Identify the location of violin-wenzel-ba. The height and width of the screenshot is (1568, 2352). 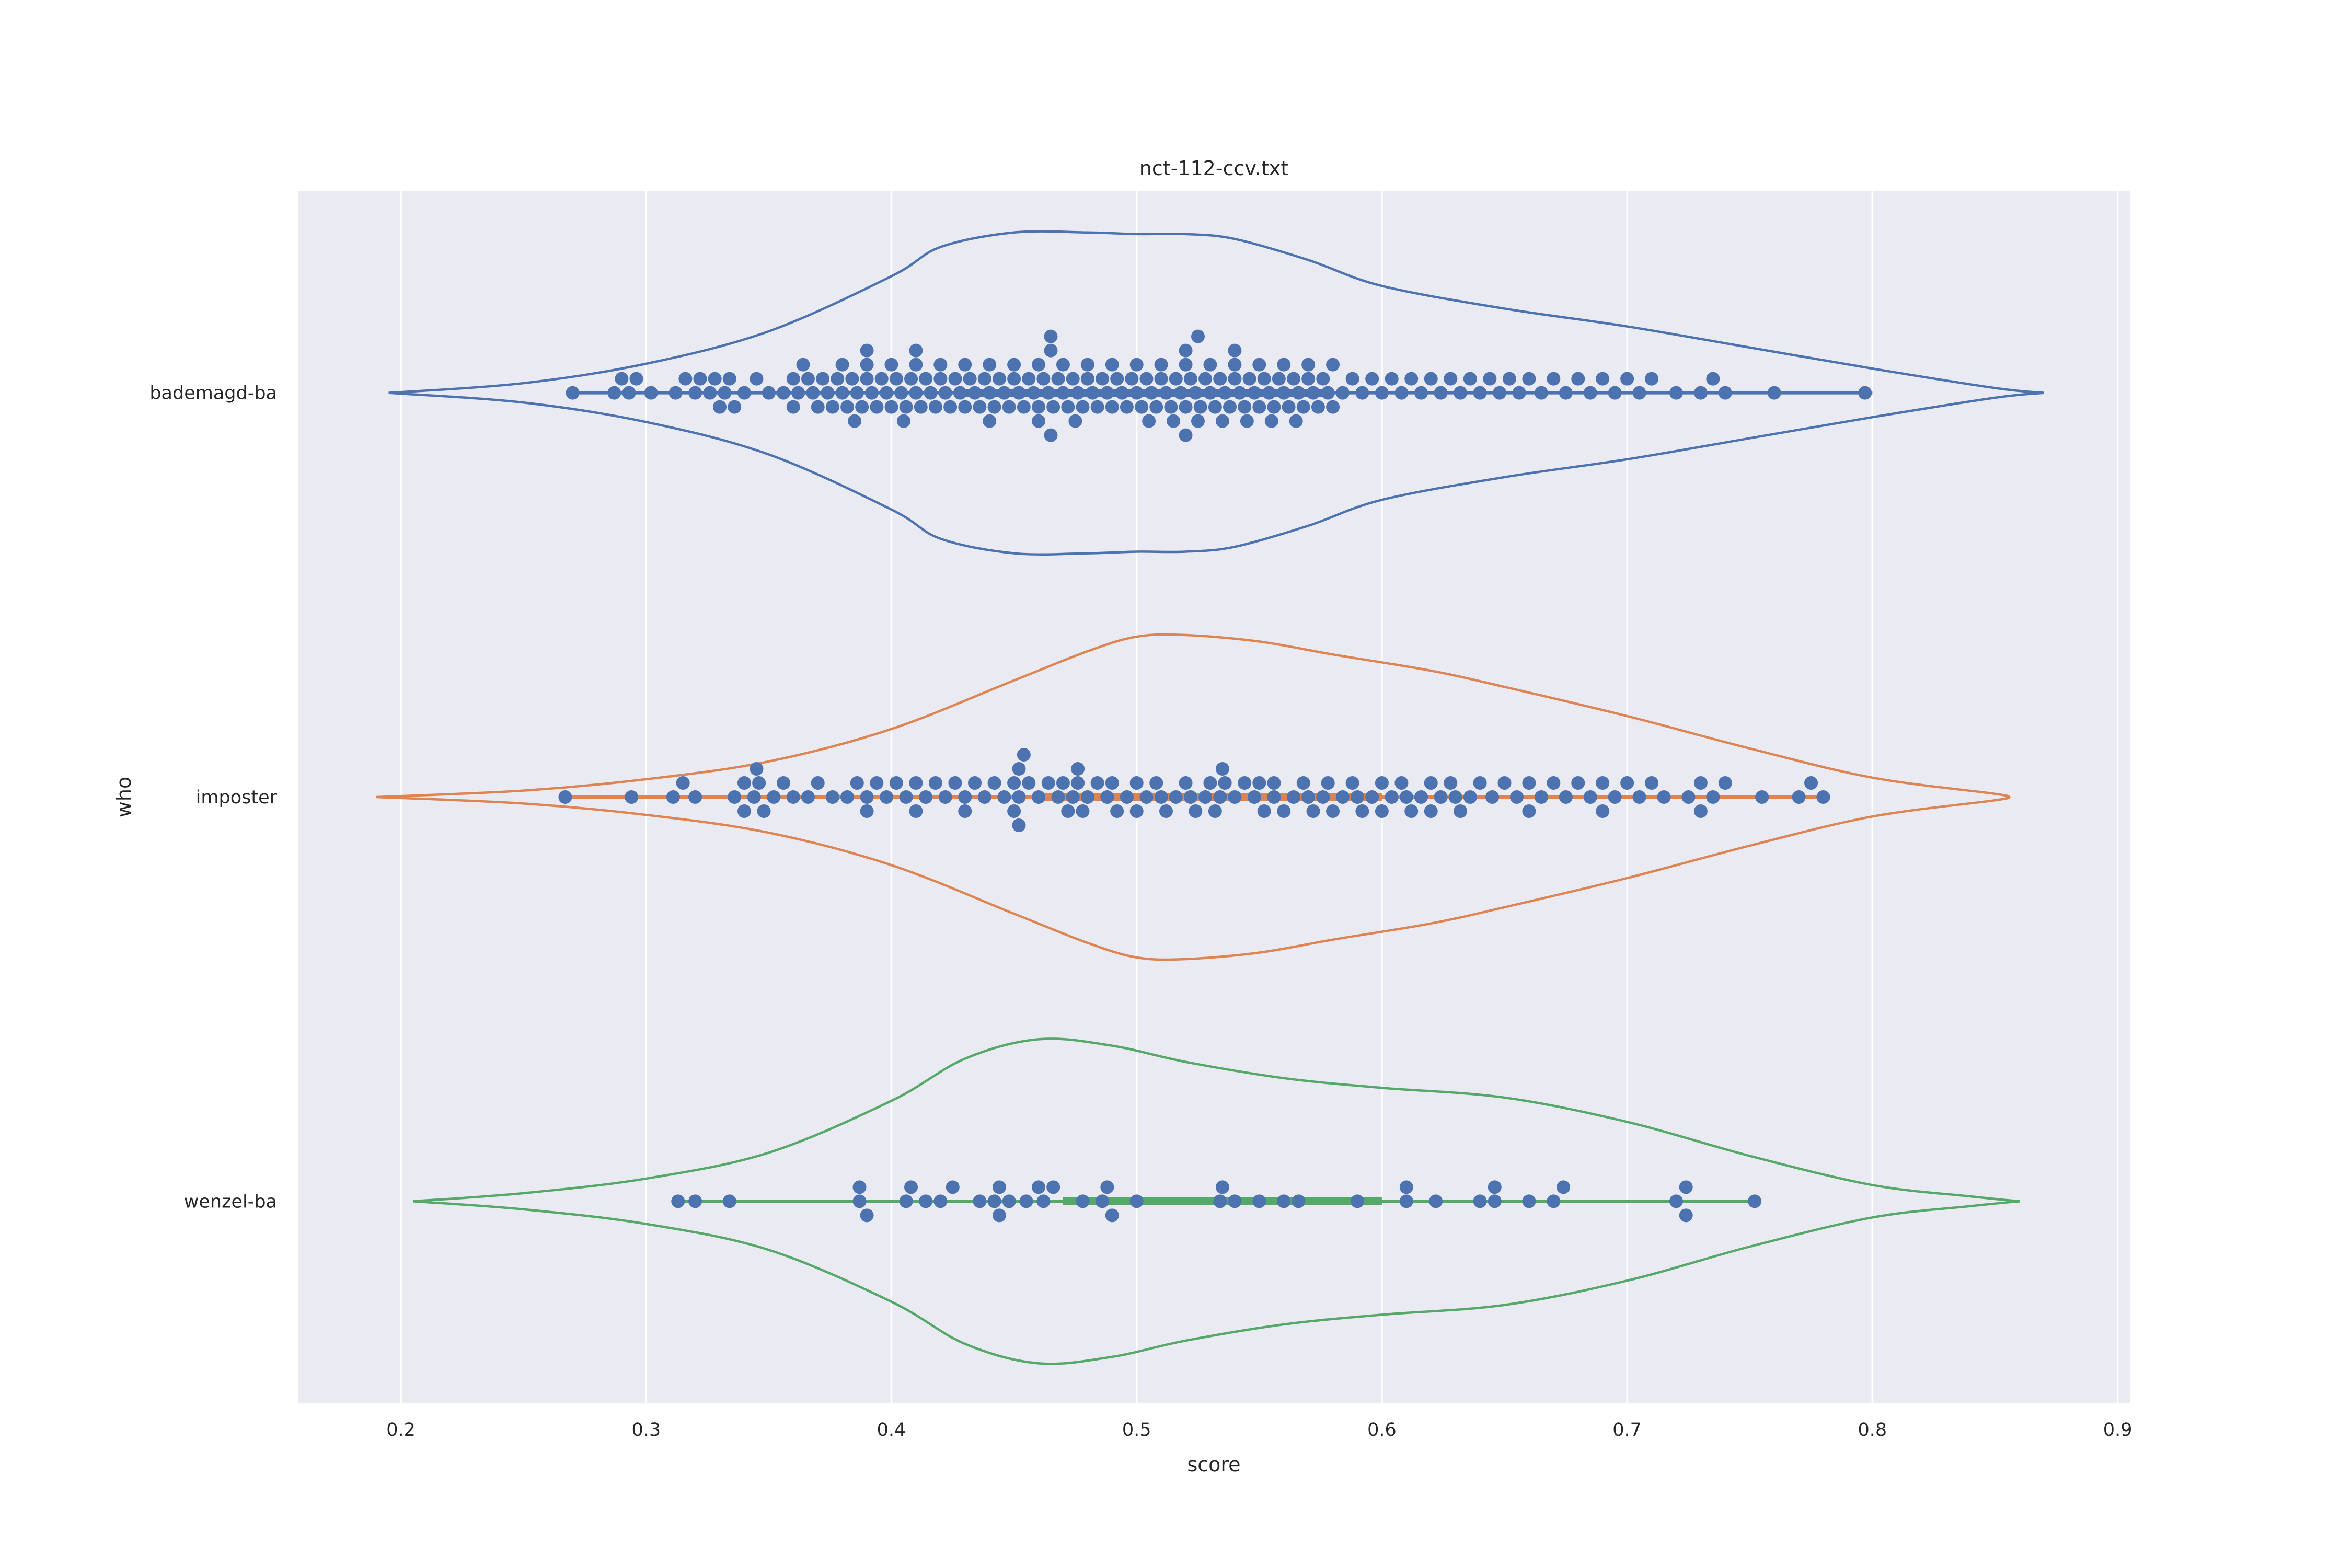
(1216, 1201).